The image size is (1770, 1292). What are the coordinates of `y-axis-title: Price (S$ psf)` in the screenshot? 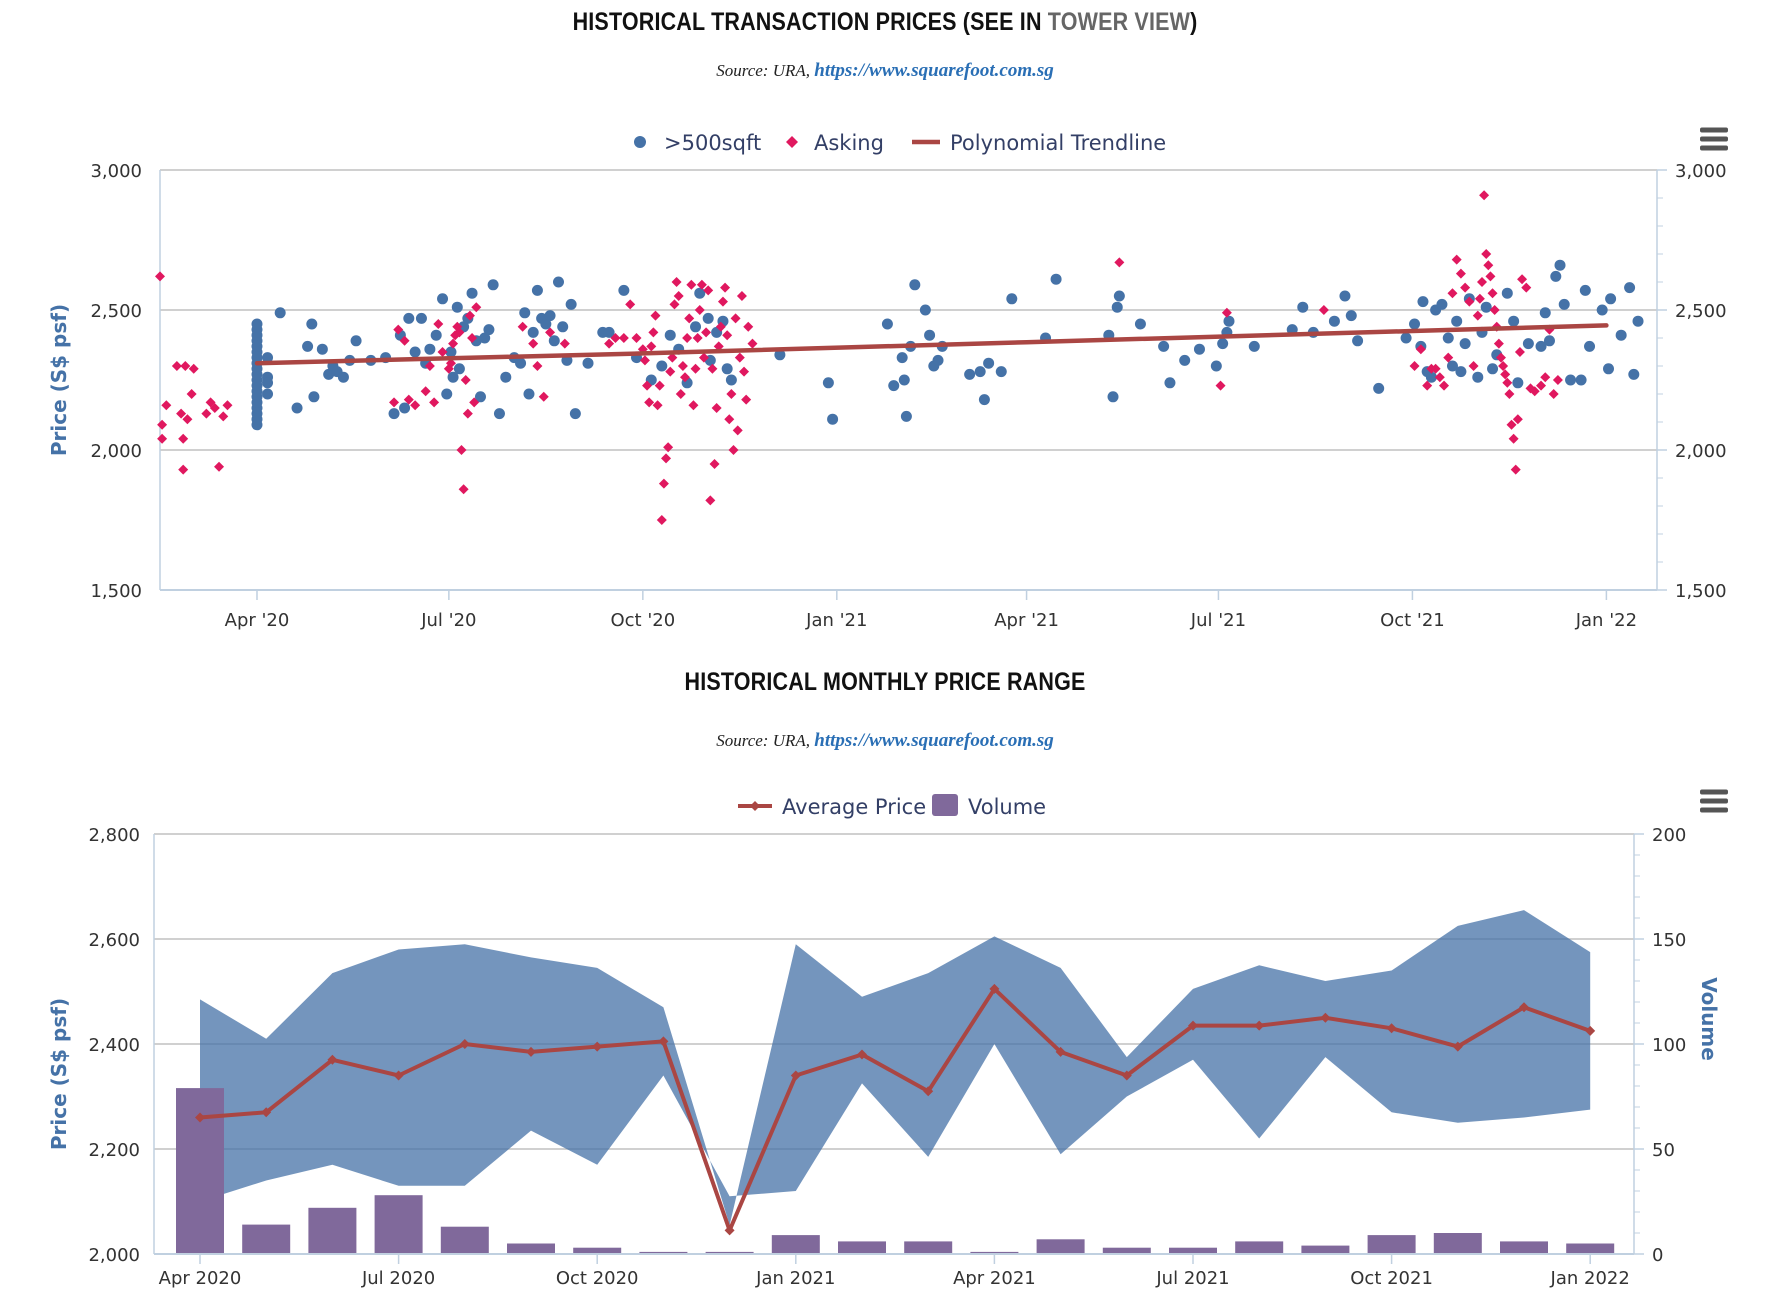 It's located at (59, 1074).